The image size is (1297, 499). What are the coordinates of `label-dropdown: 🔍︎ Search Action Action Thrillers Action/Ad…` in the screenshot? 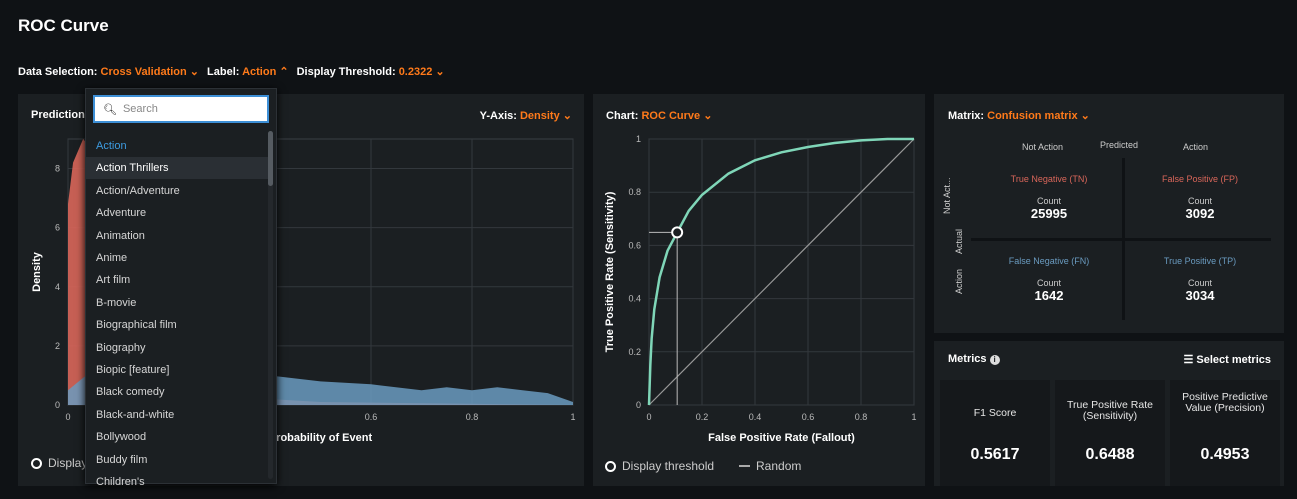 It's located at (181, 288).